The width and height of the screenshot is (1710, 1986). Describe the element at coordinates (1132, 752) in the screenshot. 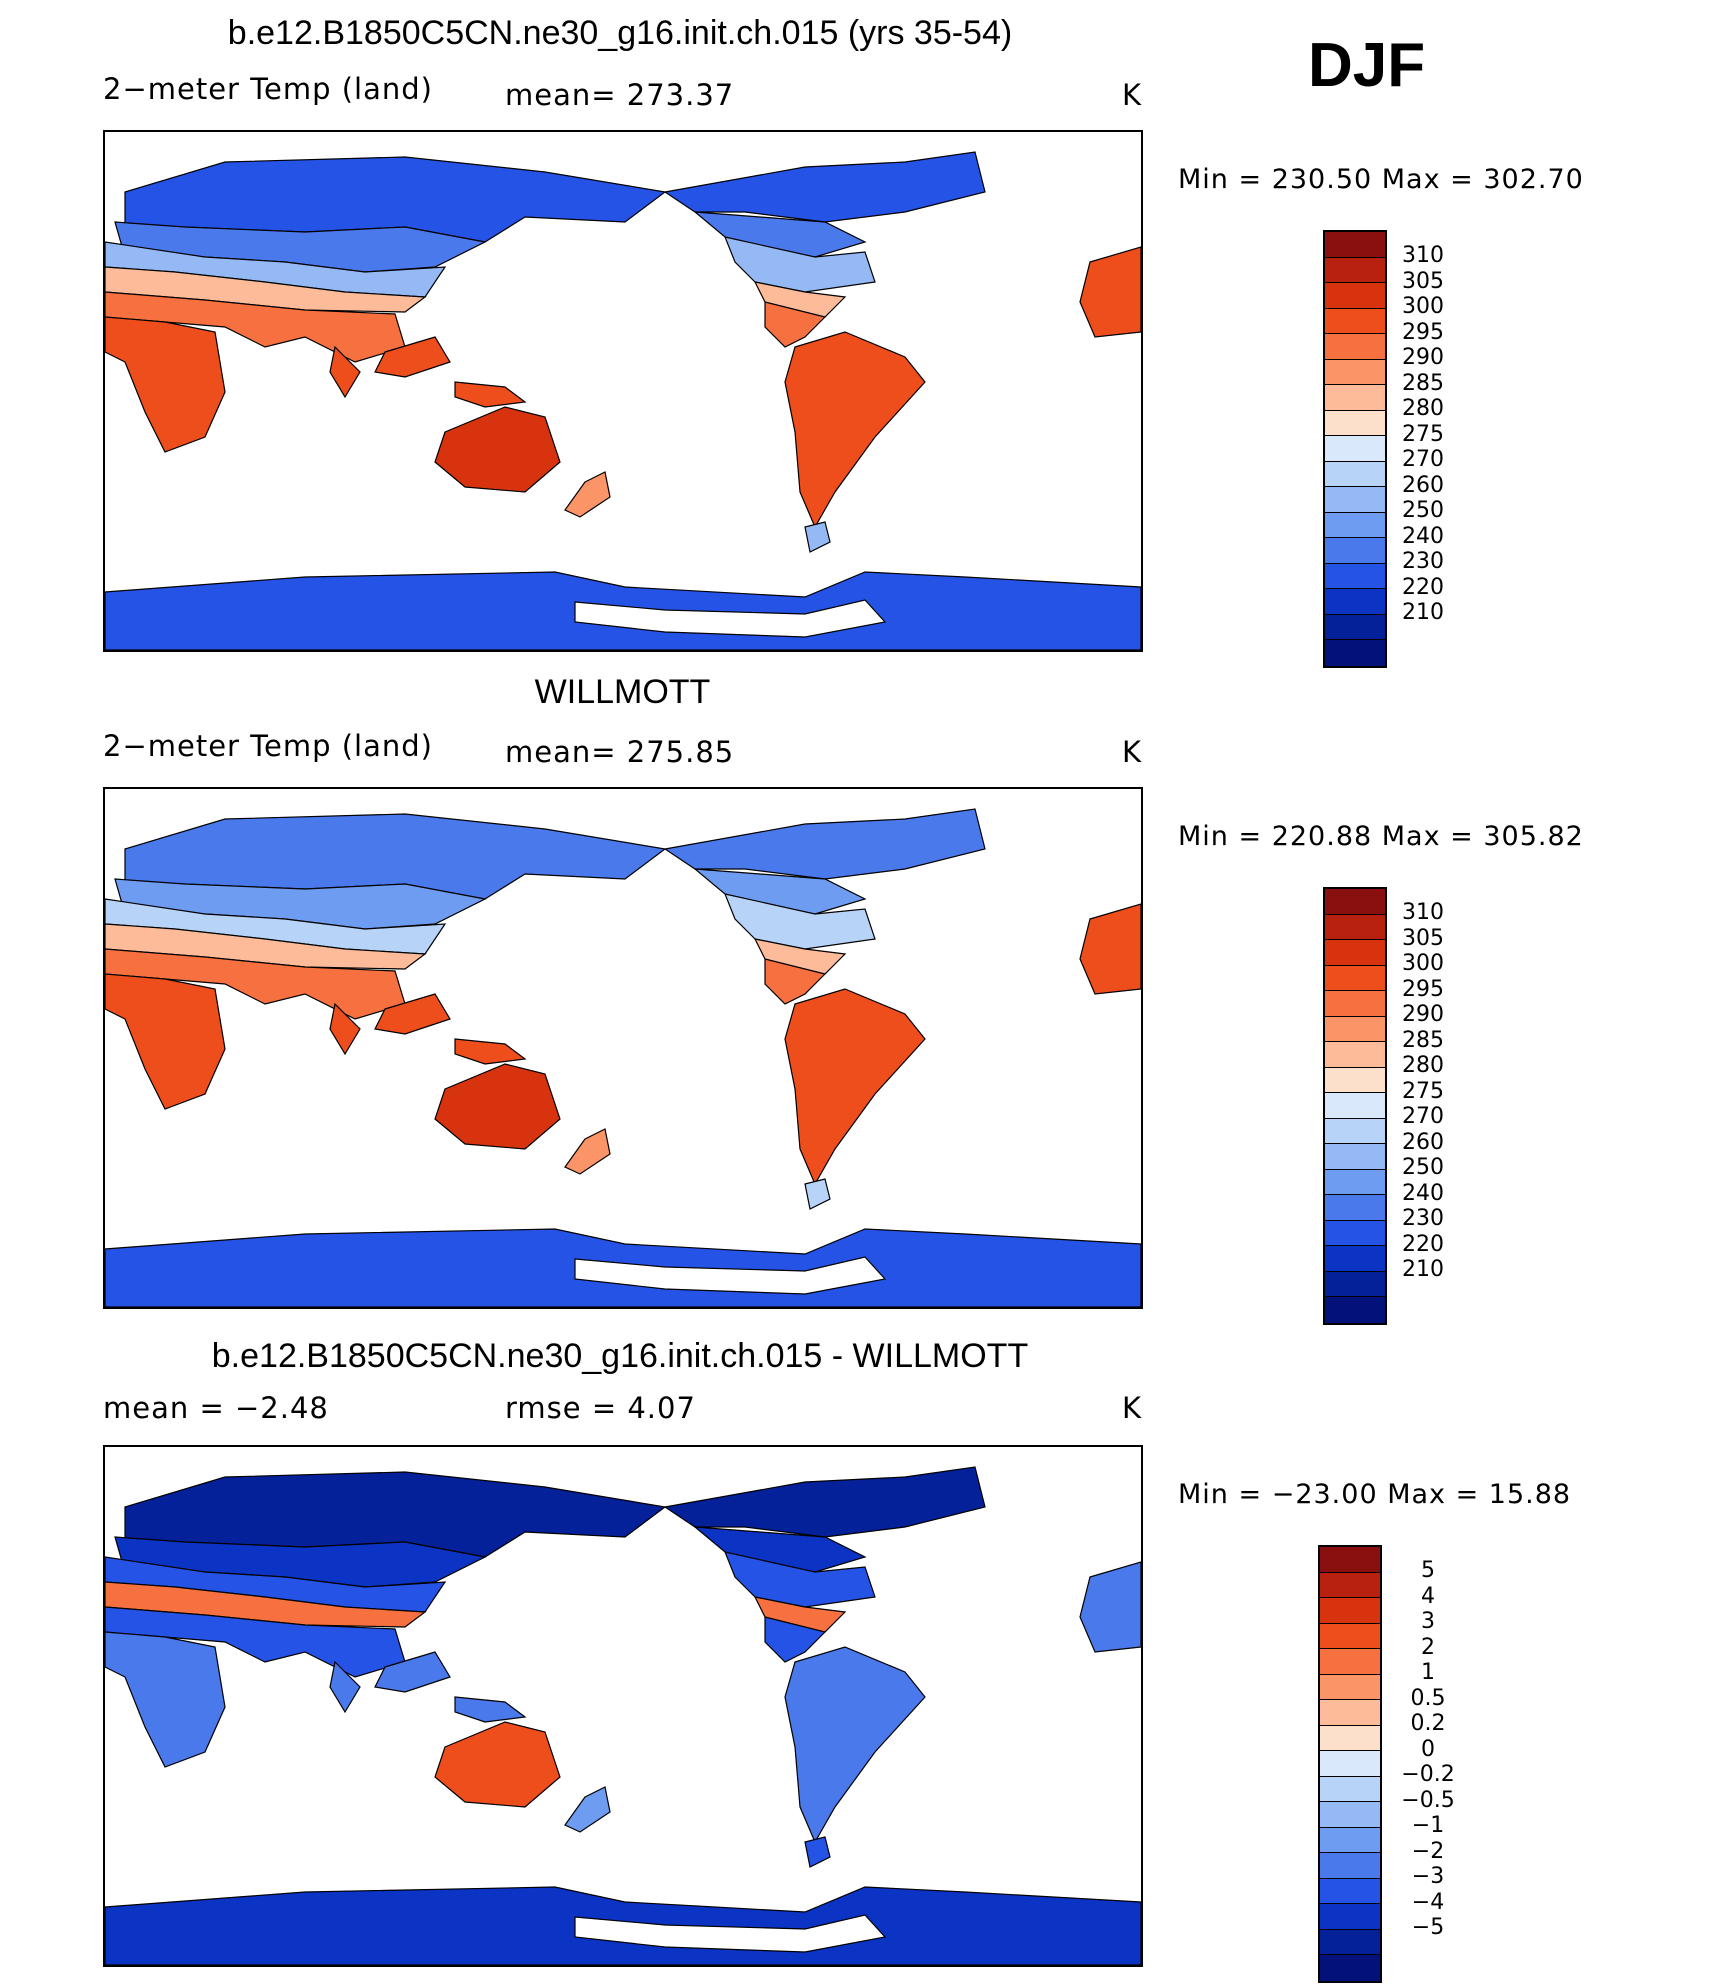

I see `panel2-units: K` at that location.